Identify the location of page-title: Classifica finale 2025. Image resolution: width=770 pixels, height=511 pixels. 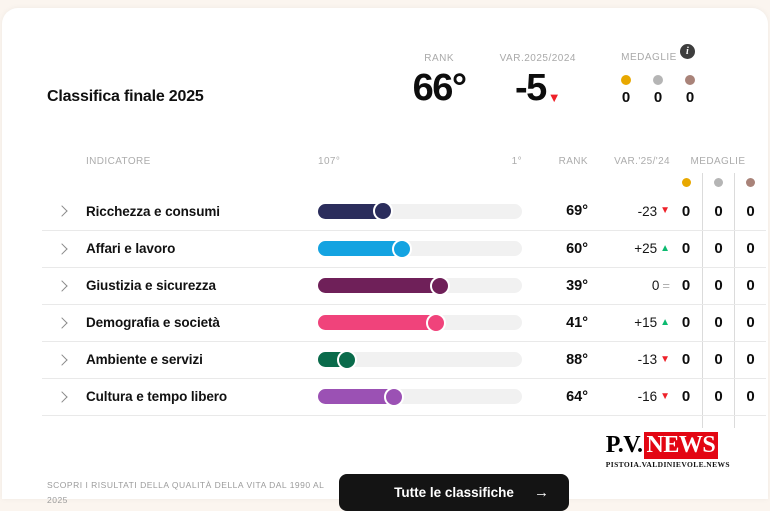
(125, 96).